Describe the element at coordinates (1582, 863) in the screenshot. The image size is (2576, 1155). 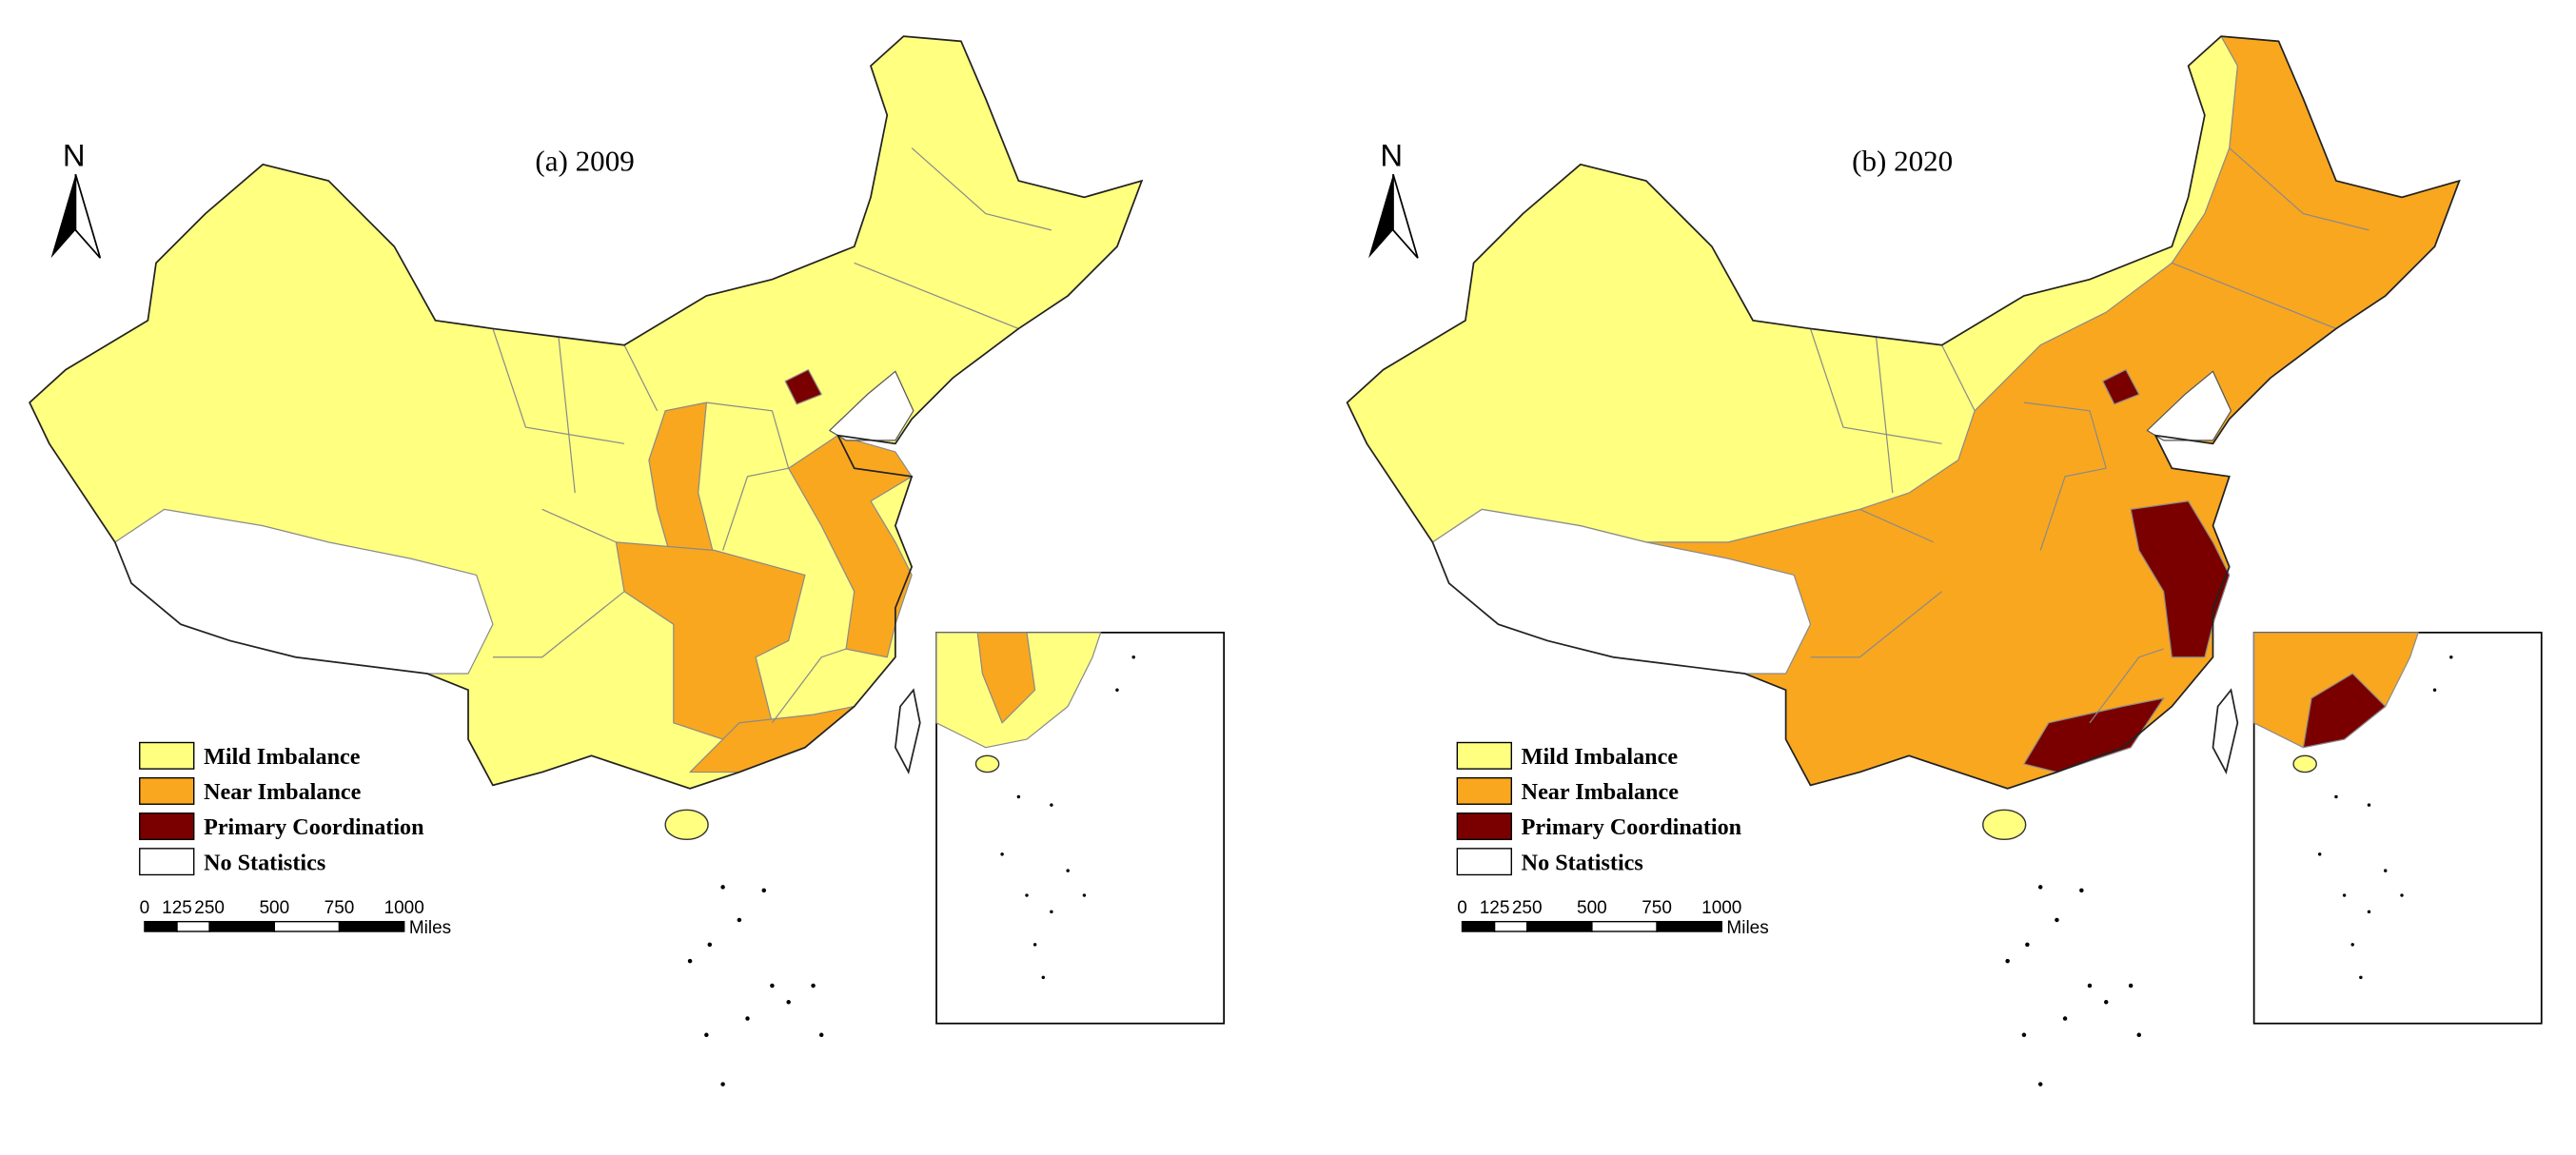
I see `legend-label: No Statistics` at that location.